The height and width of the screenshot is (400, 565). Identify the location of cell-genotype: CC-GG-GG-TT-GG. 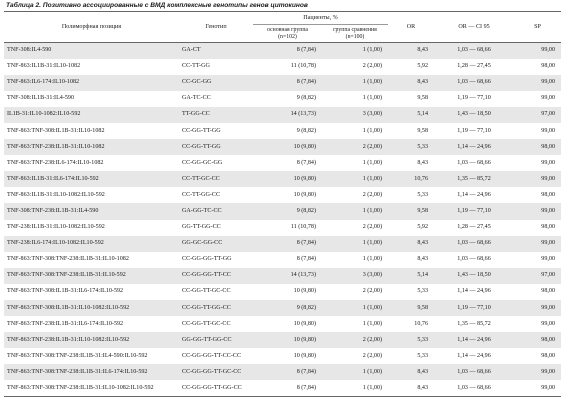
(207, 259).